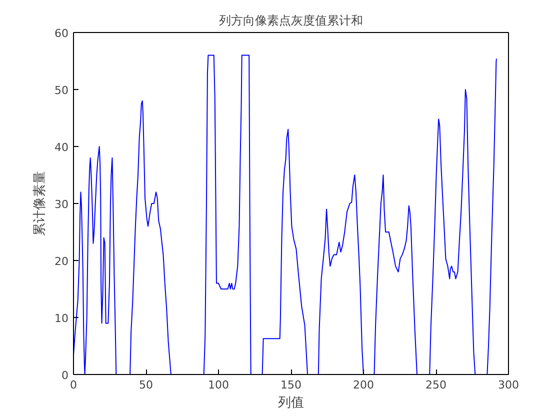  Describe the element at coordinates (436, 385) in the screenshot. I see `x-tick-label: 250` at that location.